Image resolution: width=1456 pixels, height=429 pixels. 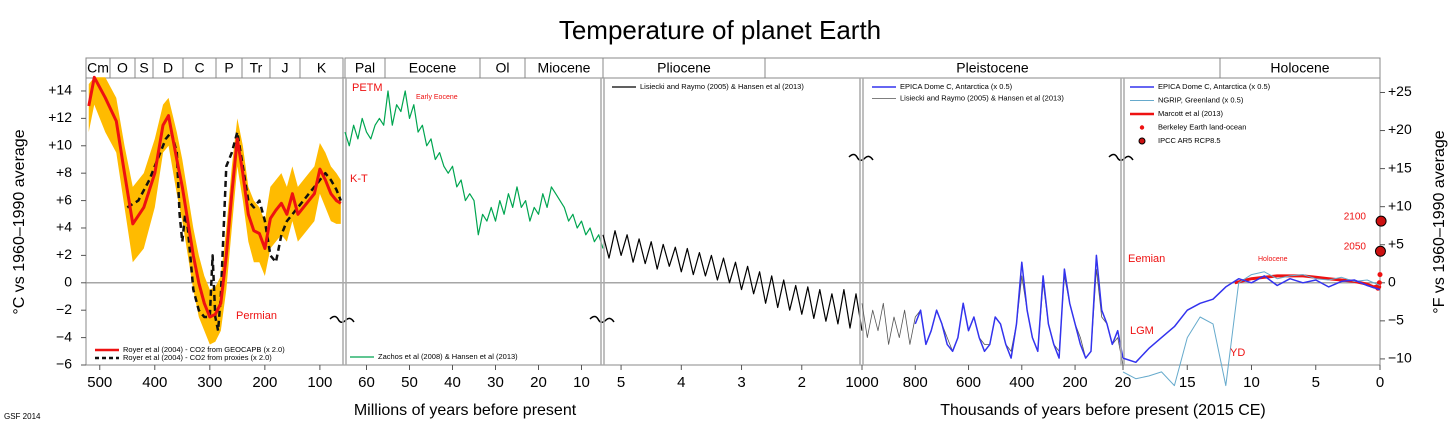 I want to click on annotation: 2050, so click(x=1355, y=247).